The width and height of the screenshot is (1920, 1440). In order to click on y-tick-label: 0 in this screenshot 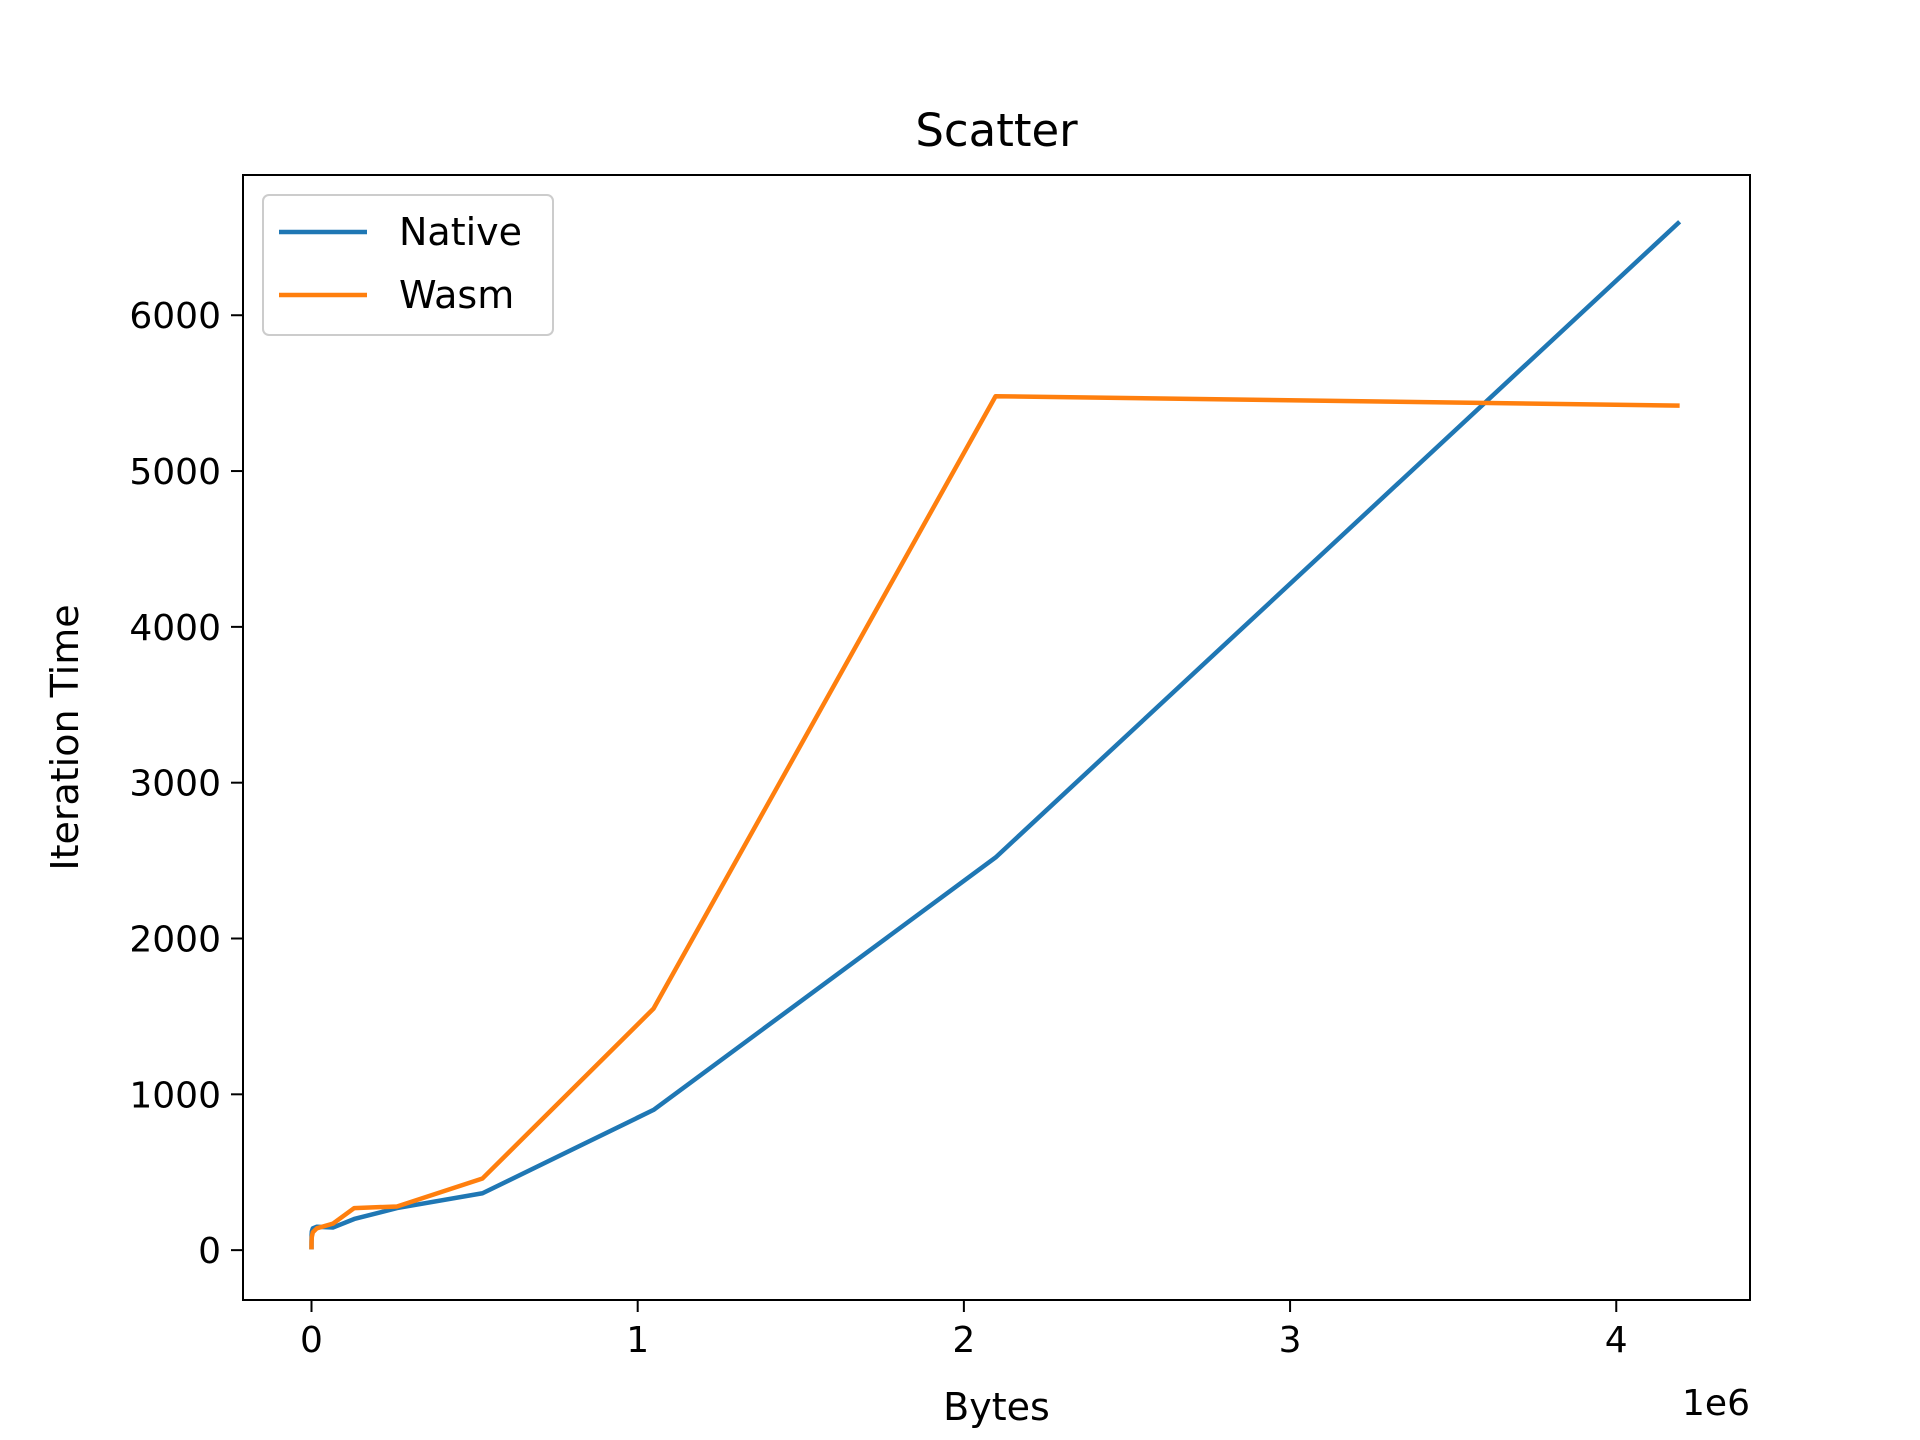, I will do `click(209, 1251)`.